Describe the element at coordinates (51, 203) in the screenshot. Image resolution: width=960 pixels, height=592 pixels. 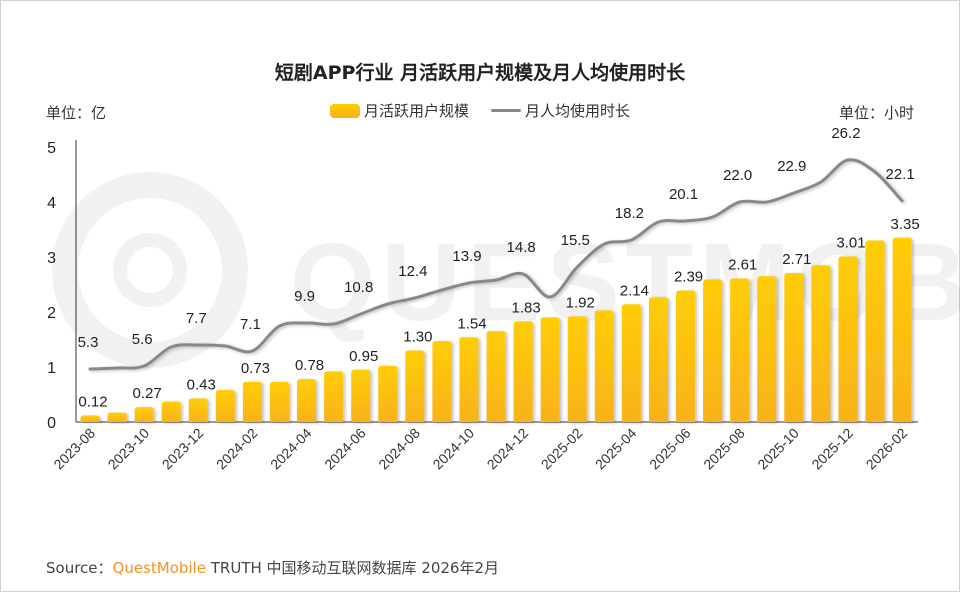
I see `y-tick-label: 4` at that location.